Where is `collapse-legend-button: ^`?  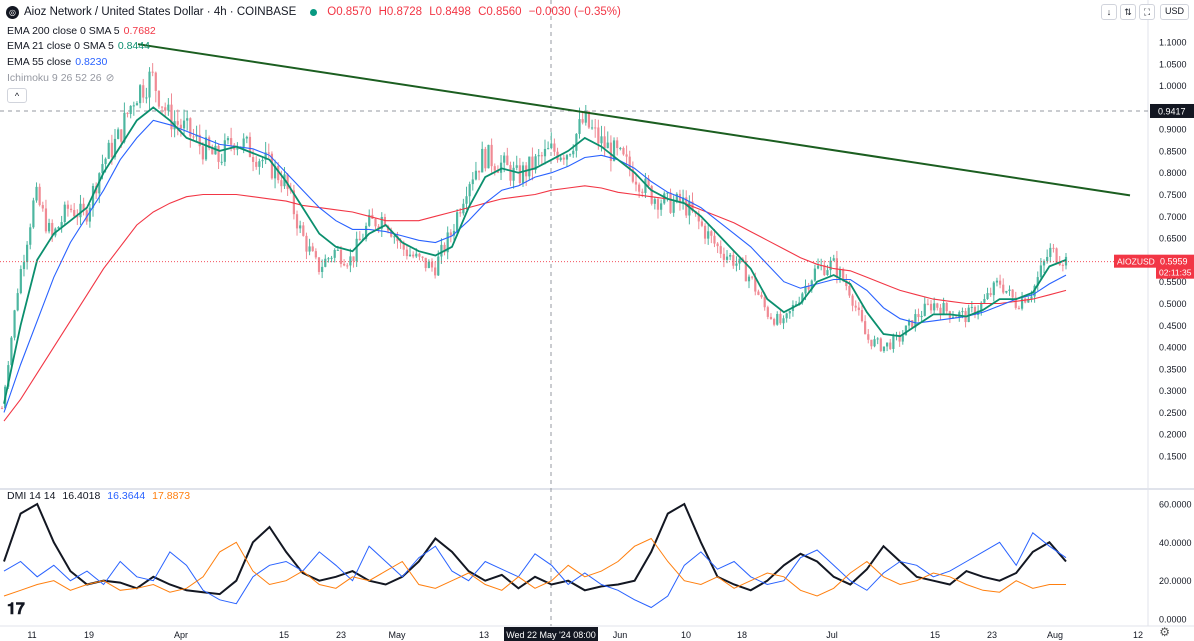
collapse-legend-button: ^ is located at coordinates (17, 95).